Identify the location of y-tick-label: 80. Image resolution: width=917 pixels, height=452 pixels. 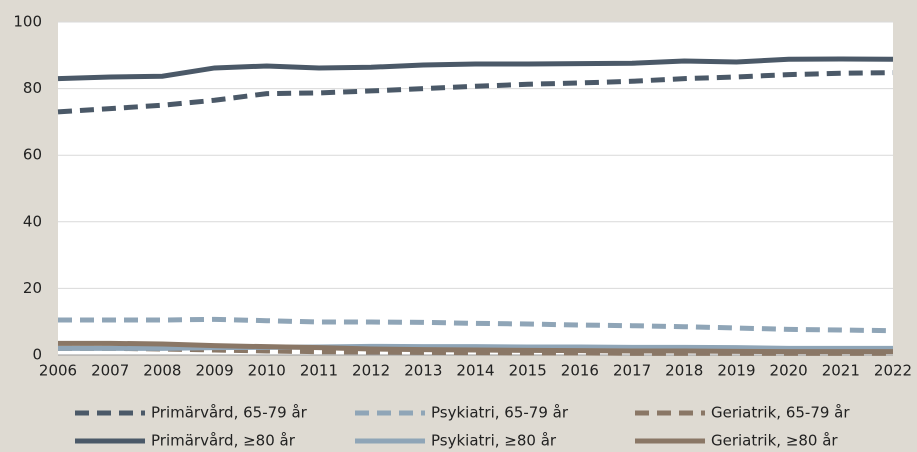
(32, 88).